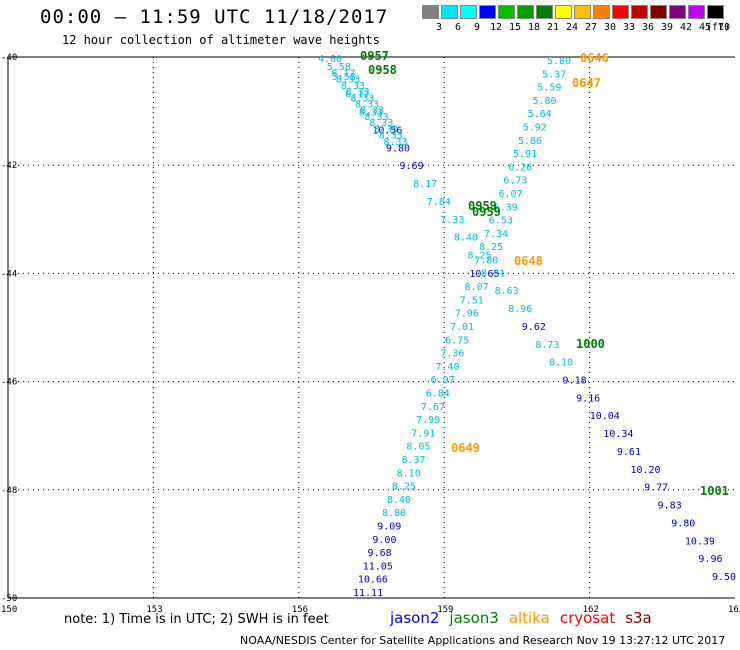 The image size is (740, 650). What do you see at coordinates (507, 291) in the screenshot?
I see `track-b-value: 8.63` at bounding box center [507, 291].